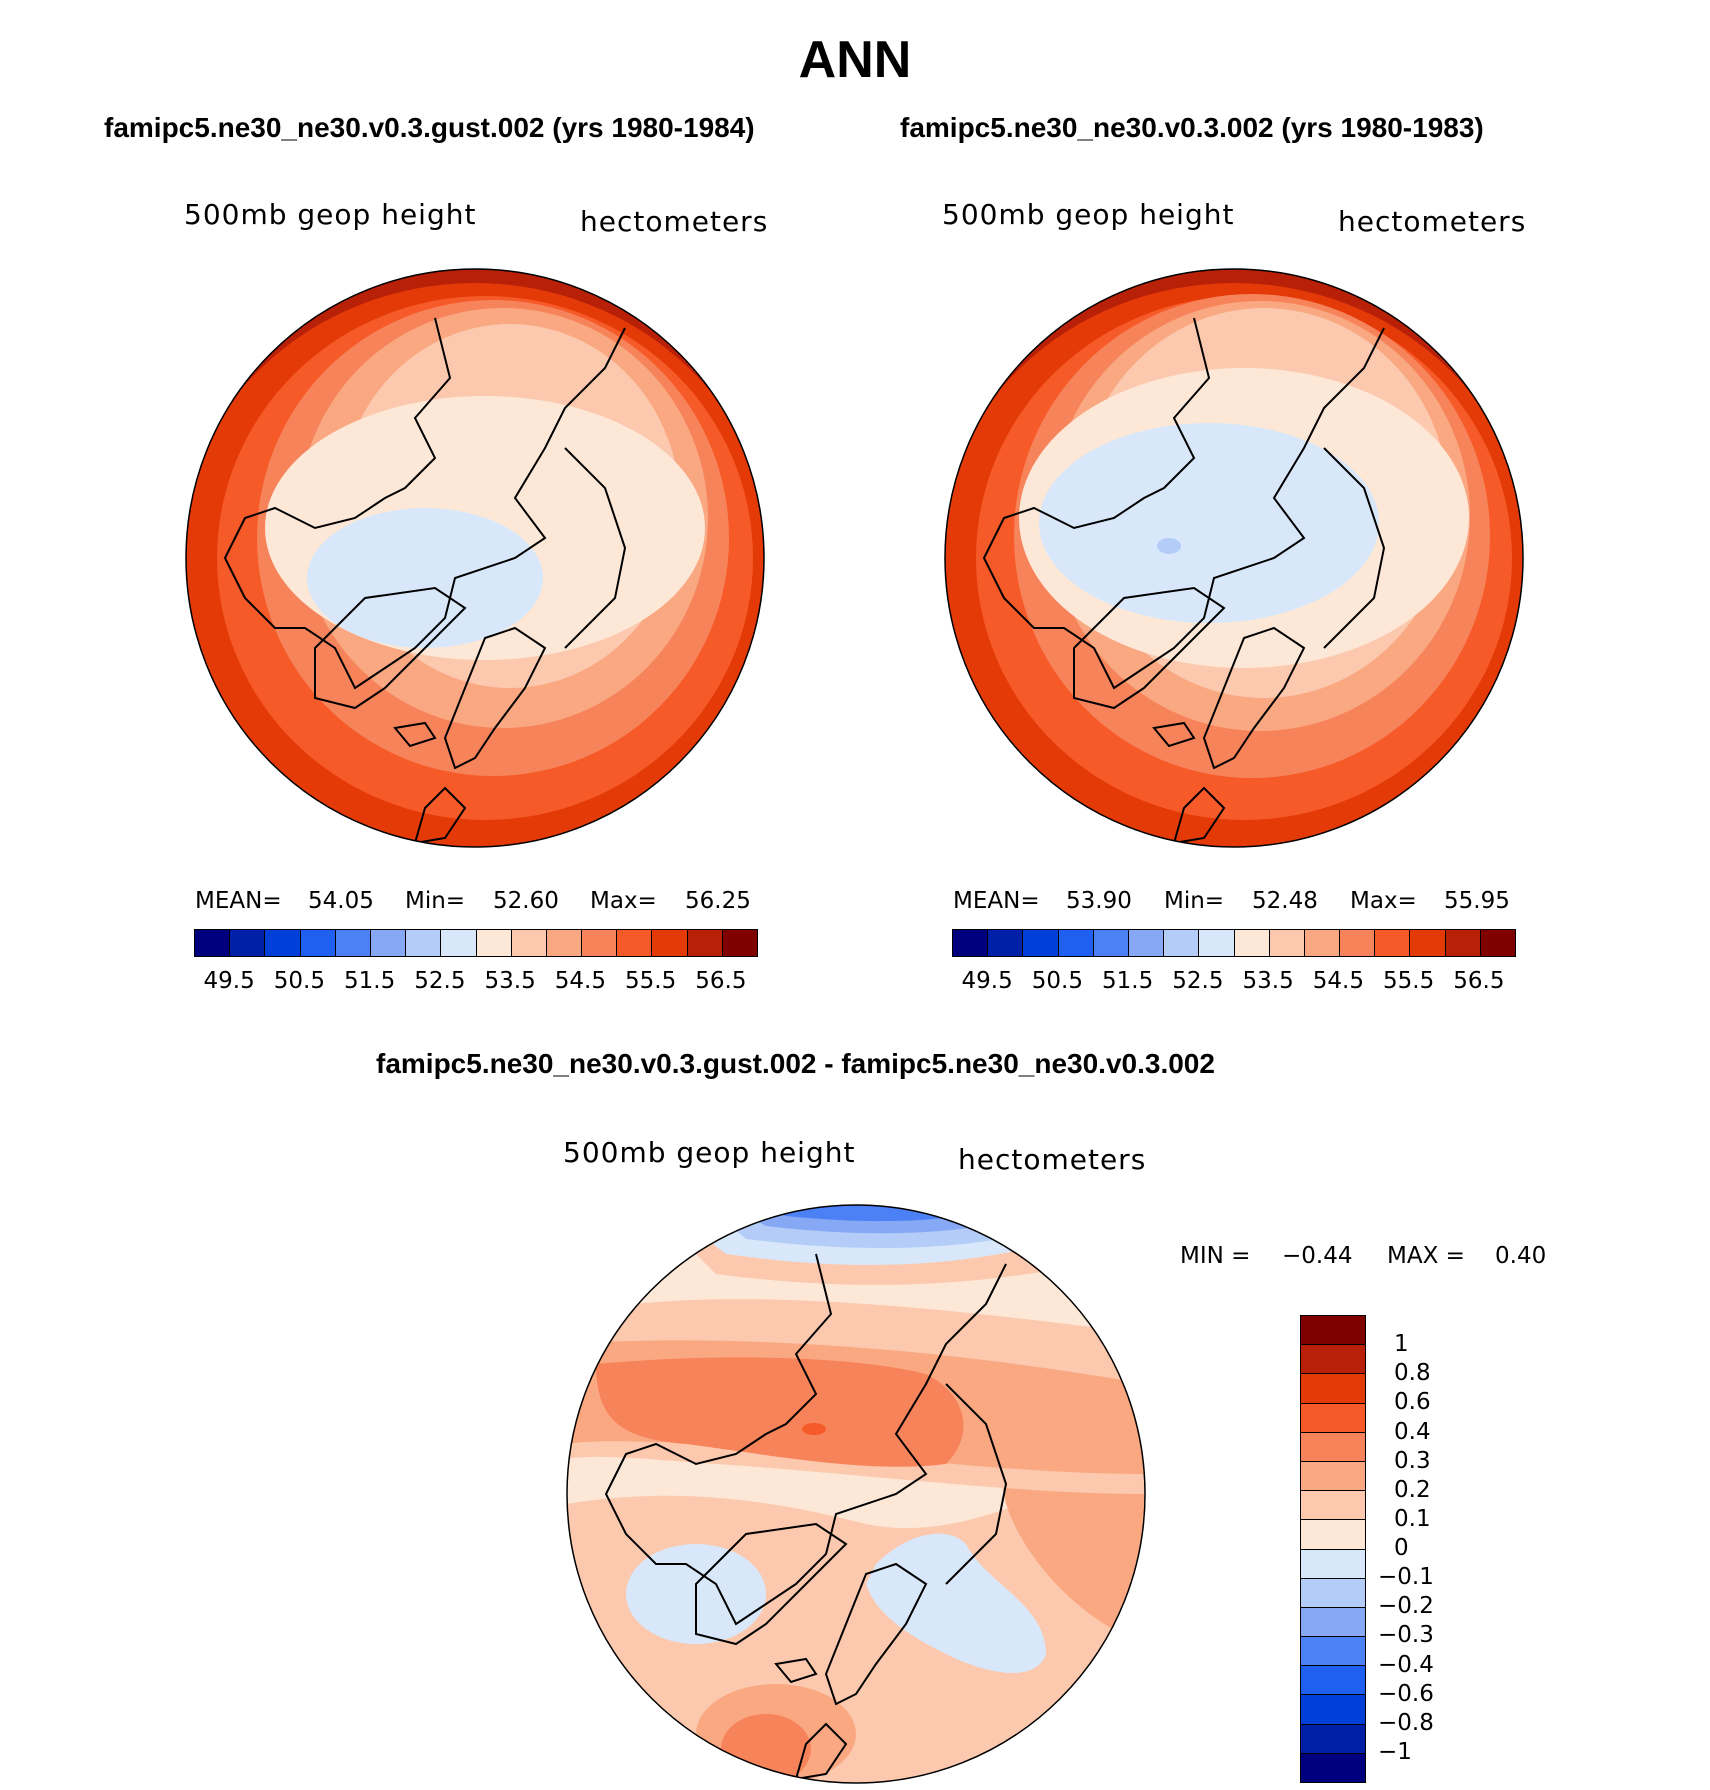 This screenshot has height=1790, width=1710. I want to click on diff-colorbar, so click(1333, 1549).